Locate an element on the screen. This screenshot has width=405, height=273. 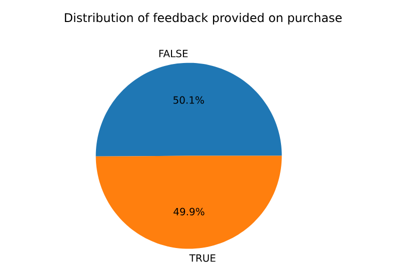
slice-label: FALSE is located at coordinates (173, 54).